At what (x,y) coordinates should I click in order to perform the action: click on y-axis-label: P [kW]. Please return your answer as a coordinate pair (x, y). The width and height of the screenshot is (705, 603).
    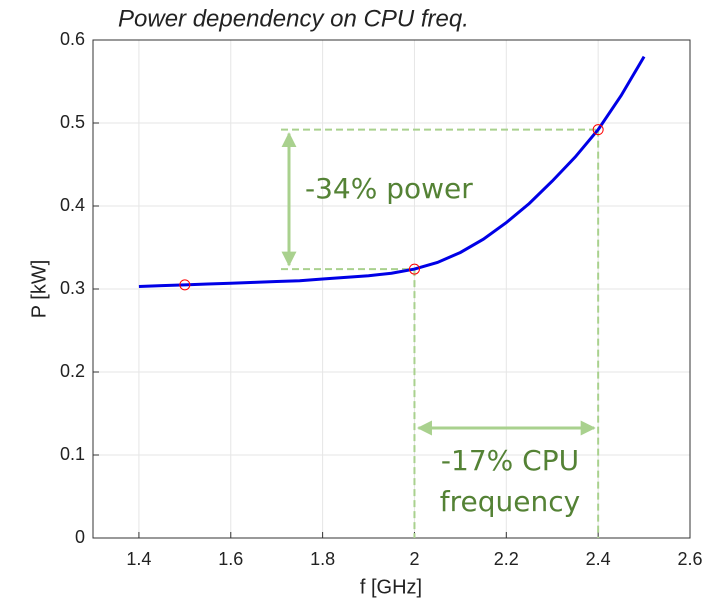
    Looking at the image, I should click on (39, 289).